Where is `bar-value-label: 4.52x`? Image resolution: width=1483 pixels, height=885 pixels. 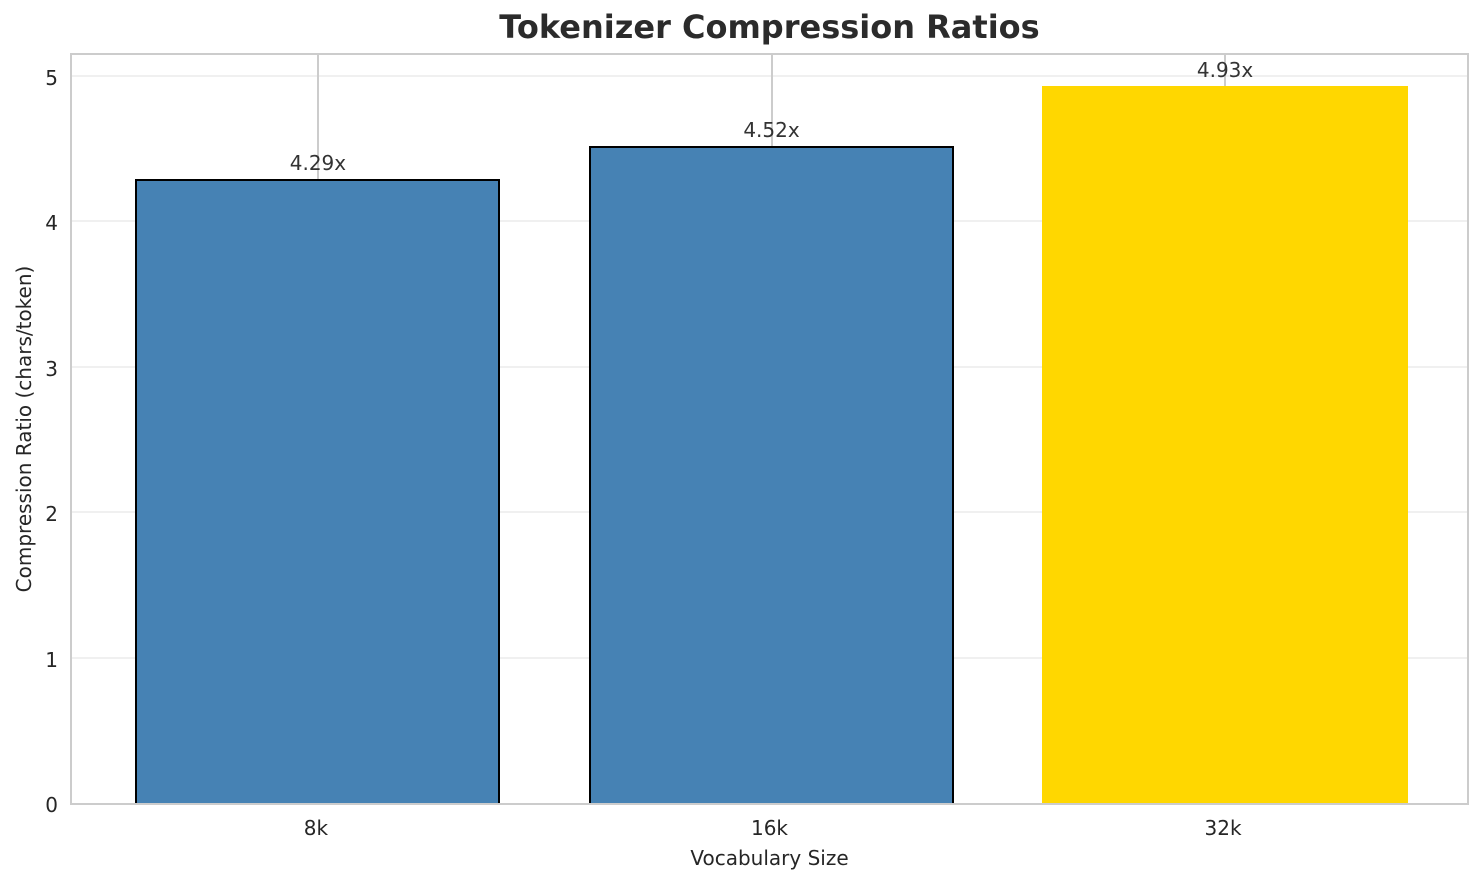
bar-value-label: 4.52x is located at coordinates (771, 129).